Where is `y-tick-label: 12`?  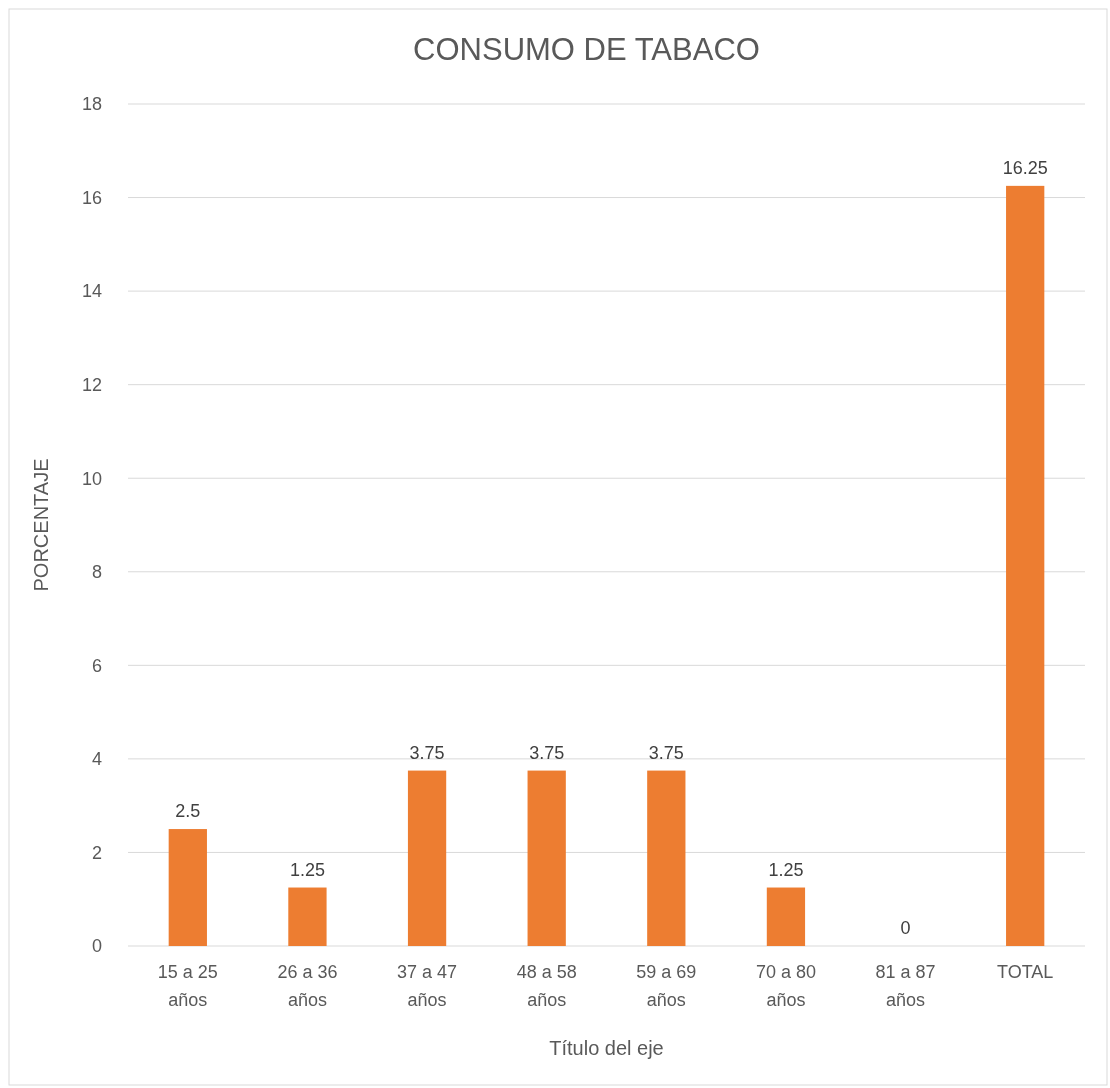 y-tick-label: 12 is located at coordinates (91, 384).